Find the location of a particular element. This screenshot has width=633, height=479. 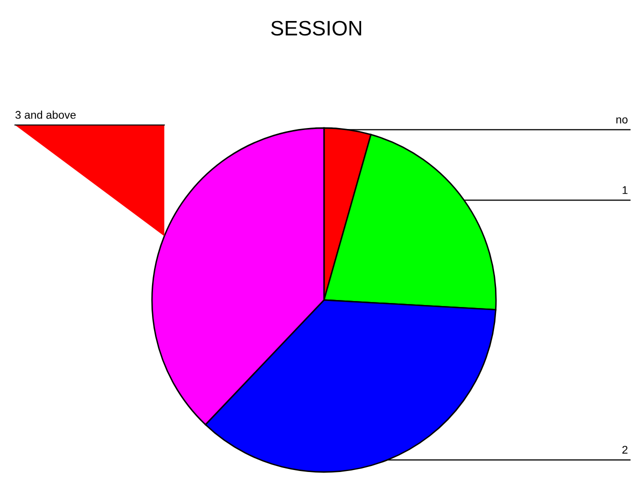

chart-title: SESSION is located at coordinates (316, 28).